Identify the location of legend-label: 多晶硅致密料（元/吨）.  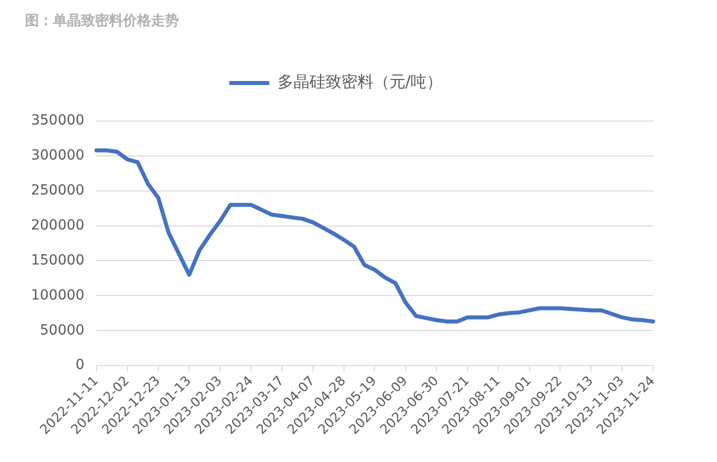
(360, 82).